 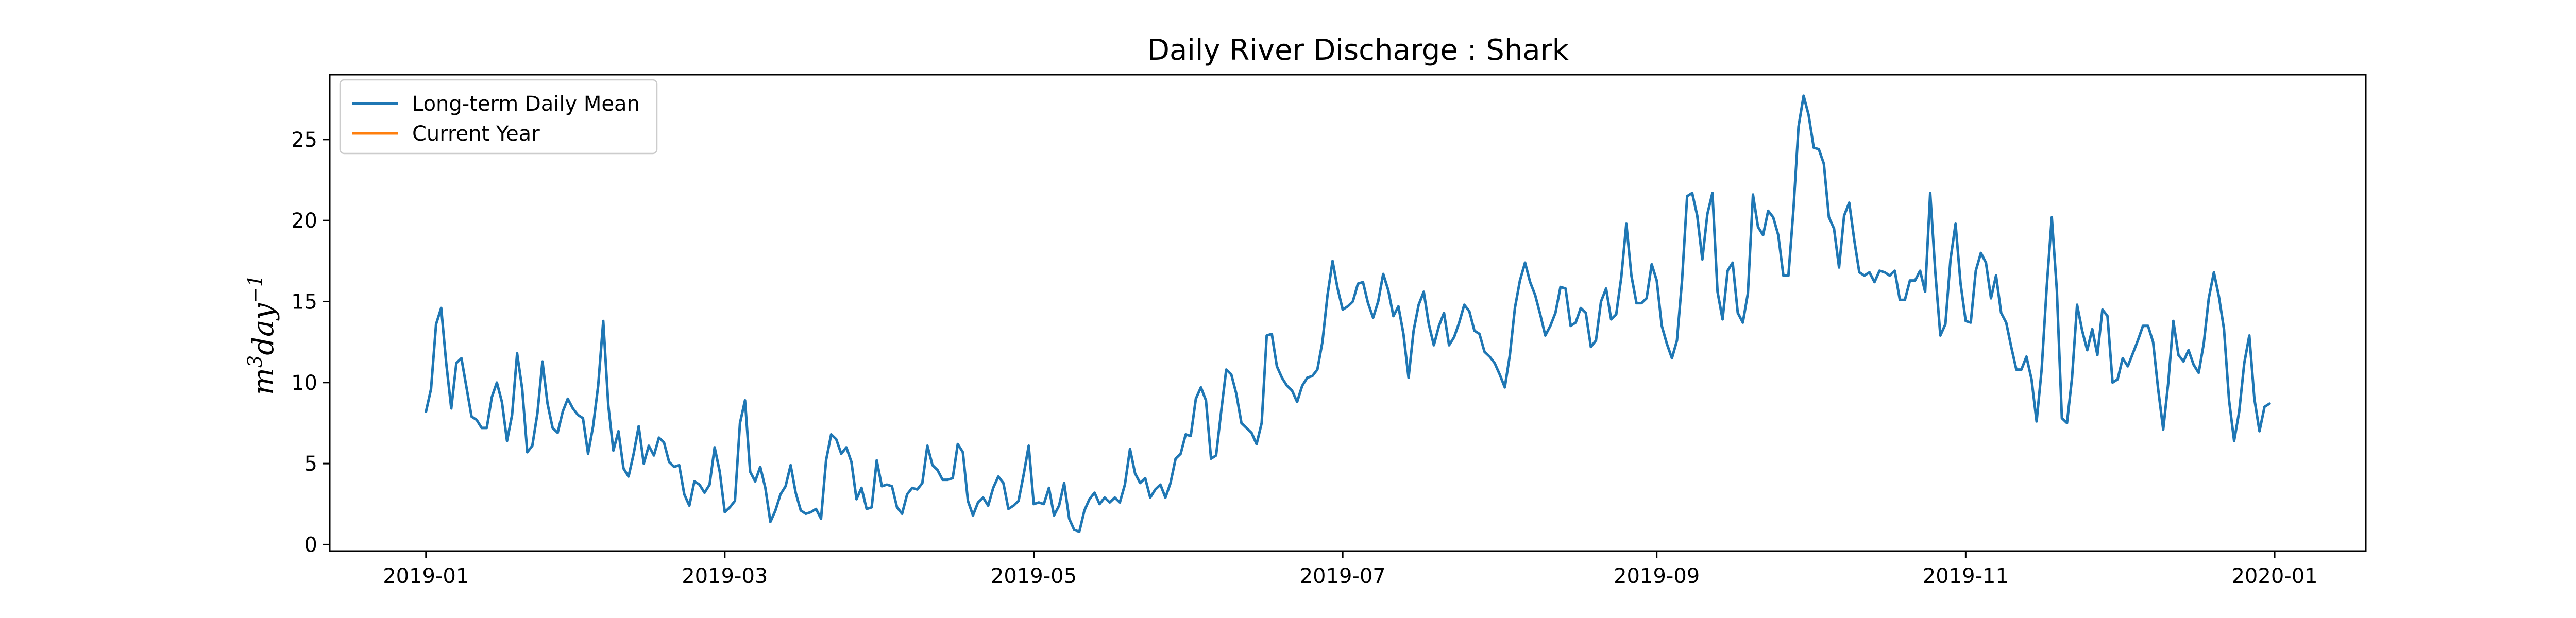 I want to click on legend-label-current-year: Current Year, so click(x=476, y=134).